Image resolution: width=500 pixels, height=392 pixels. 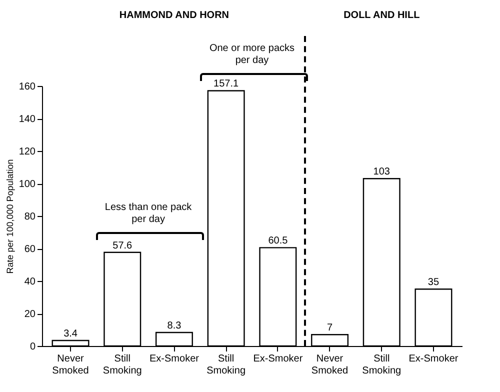 I want to click on y-tick-label: 60, so click(x=30, y=249).